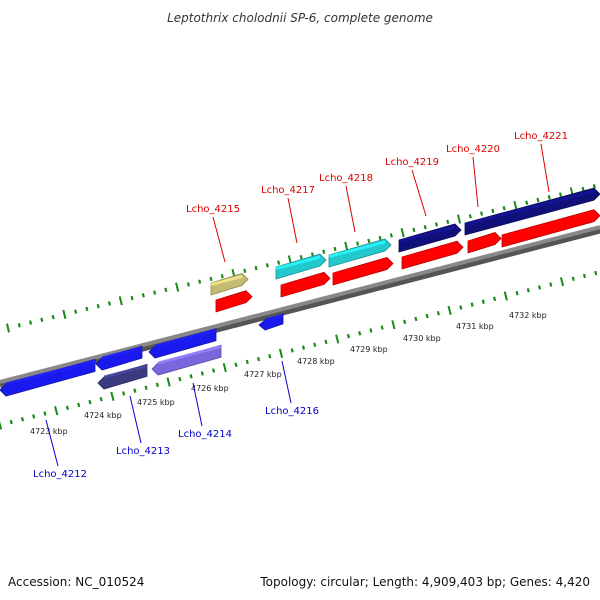 The image size is (600, 600). I want to click on scale-label: 4729 kbp, so click(369, 349).